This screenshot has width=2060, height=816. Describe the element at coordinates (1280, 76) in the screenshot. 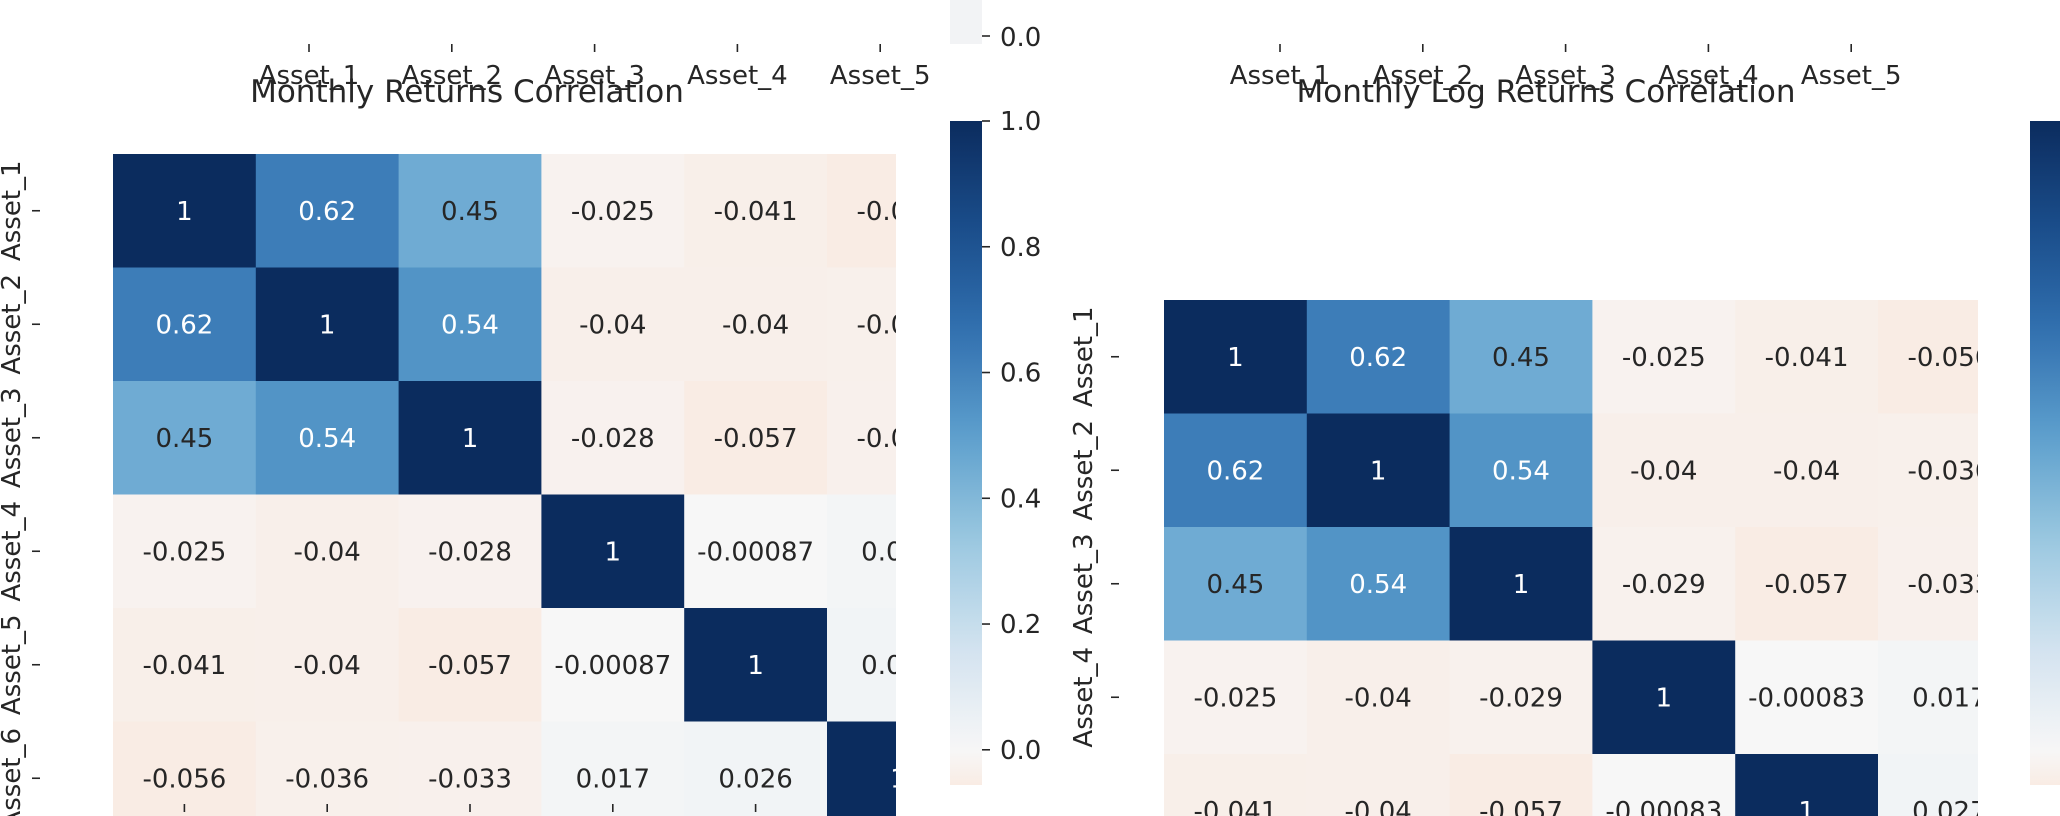

I see `x-tick-label: Asset_1` at that location.